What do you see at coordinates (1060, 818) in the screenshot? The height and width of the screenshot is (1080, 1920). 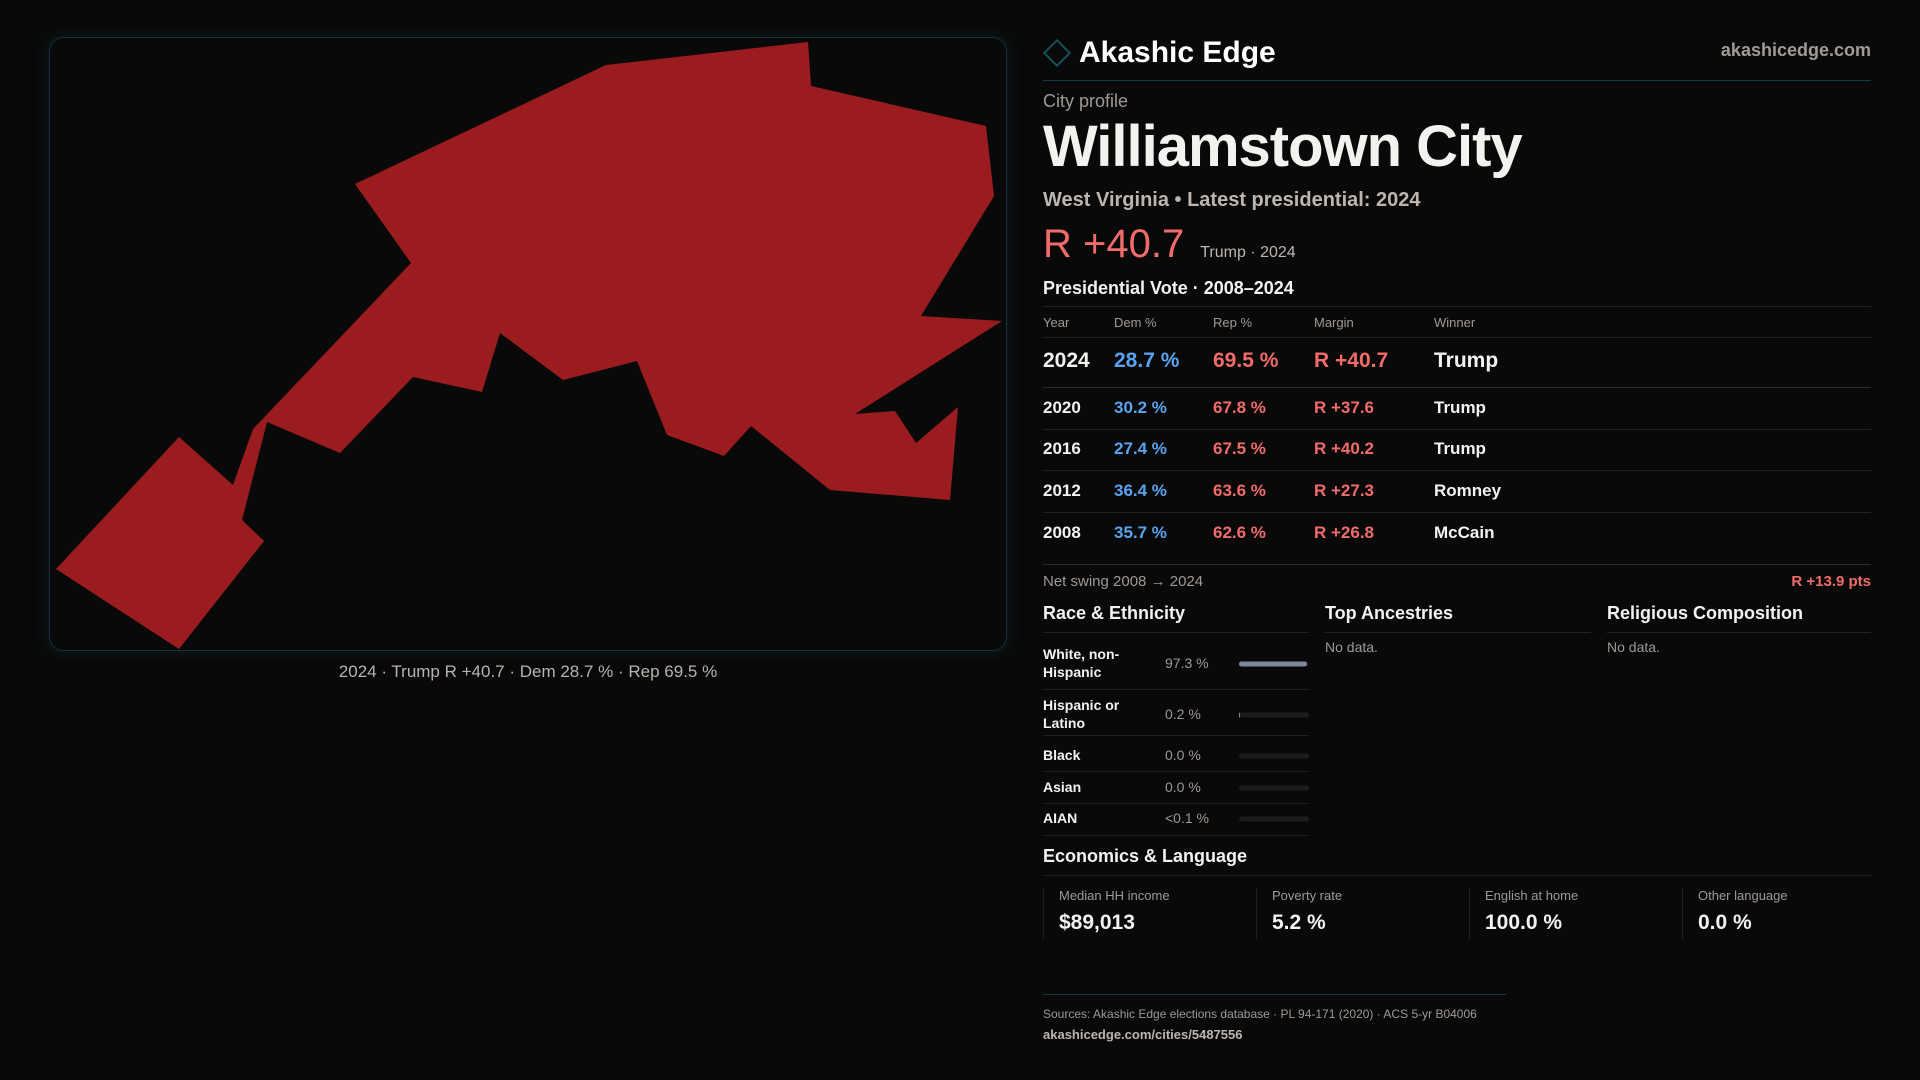 I see `race-name: AIAN` at bounding box center [1060, 818].